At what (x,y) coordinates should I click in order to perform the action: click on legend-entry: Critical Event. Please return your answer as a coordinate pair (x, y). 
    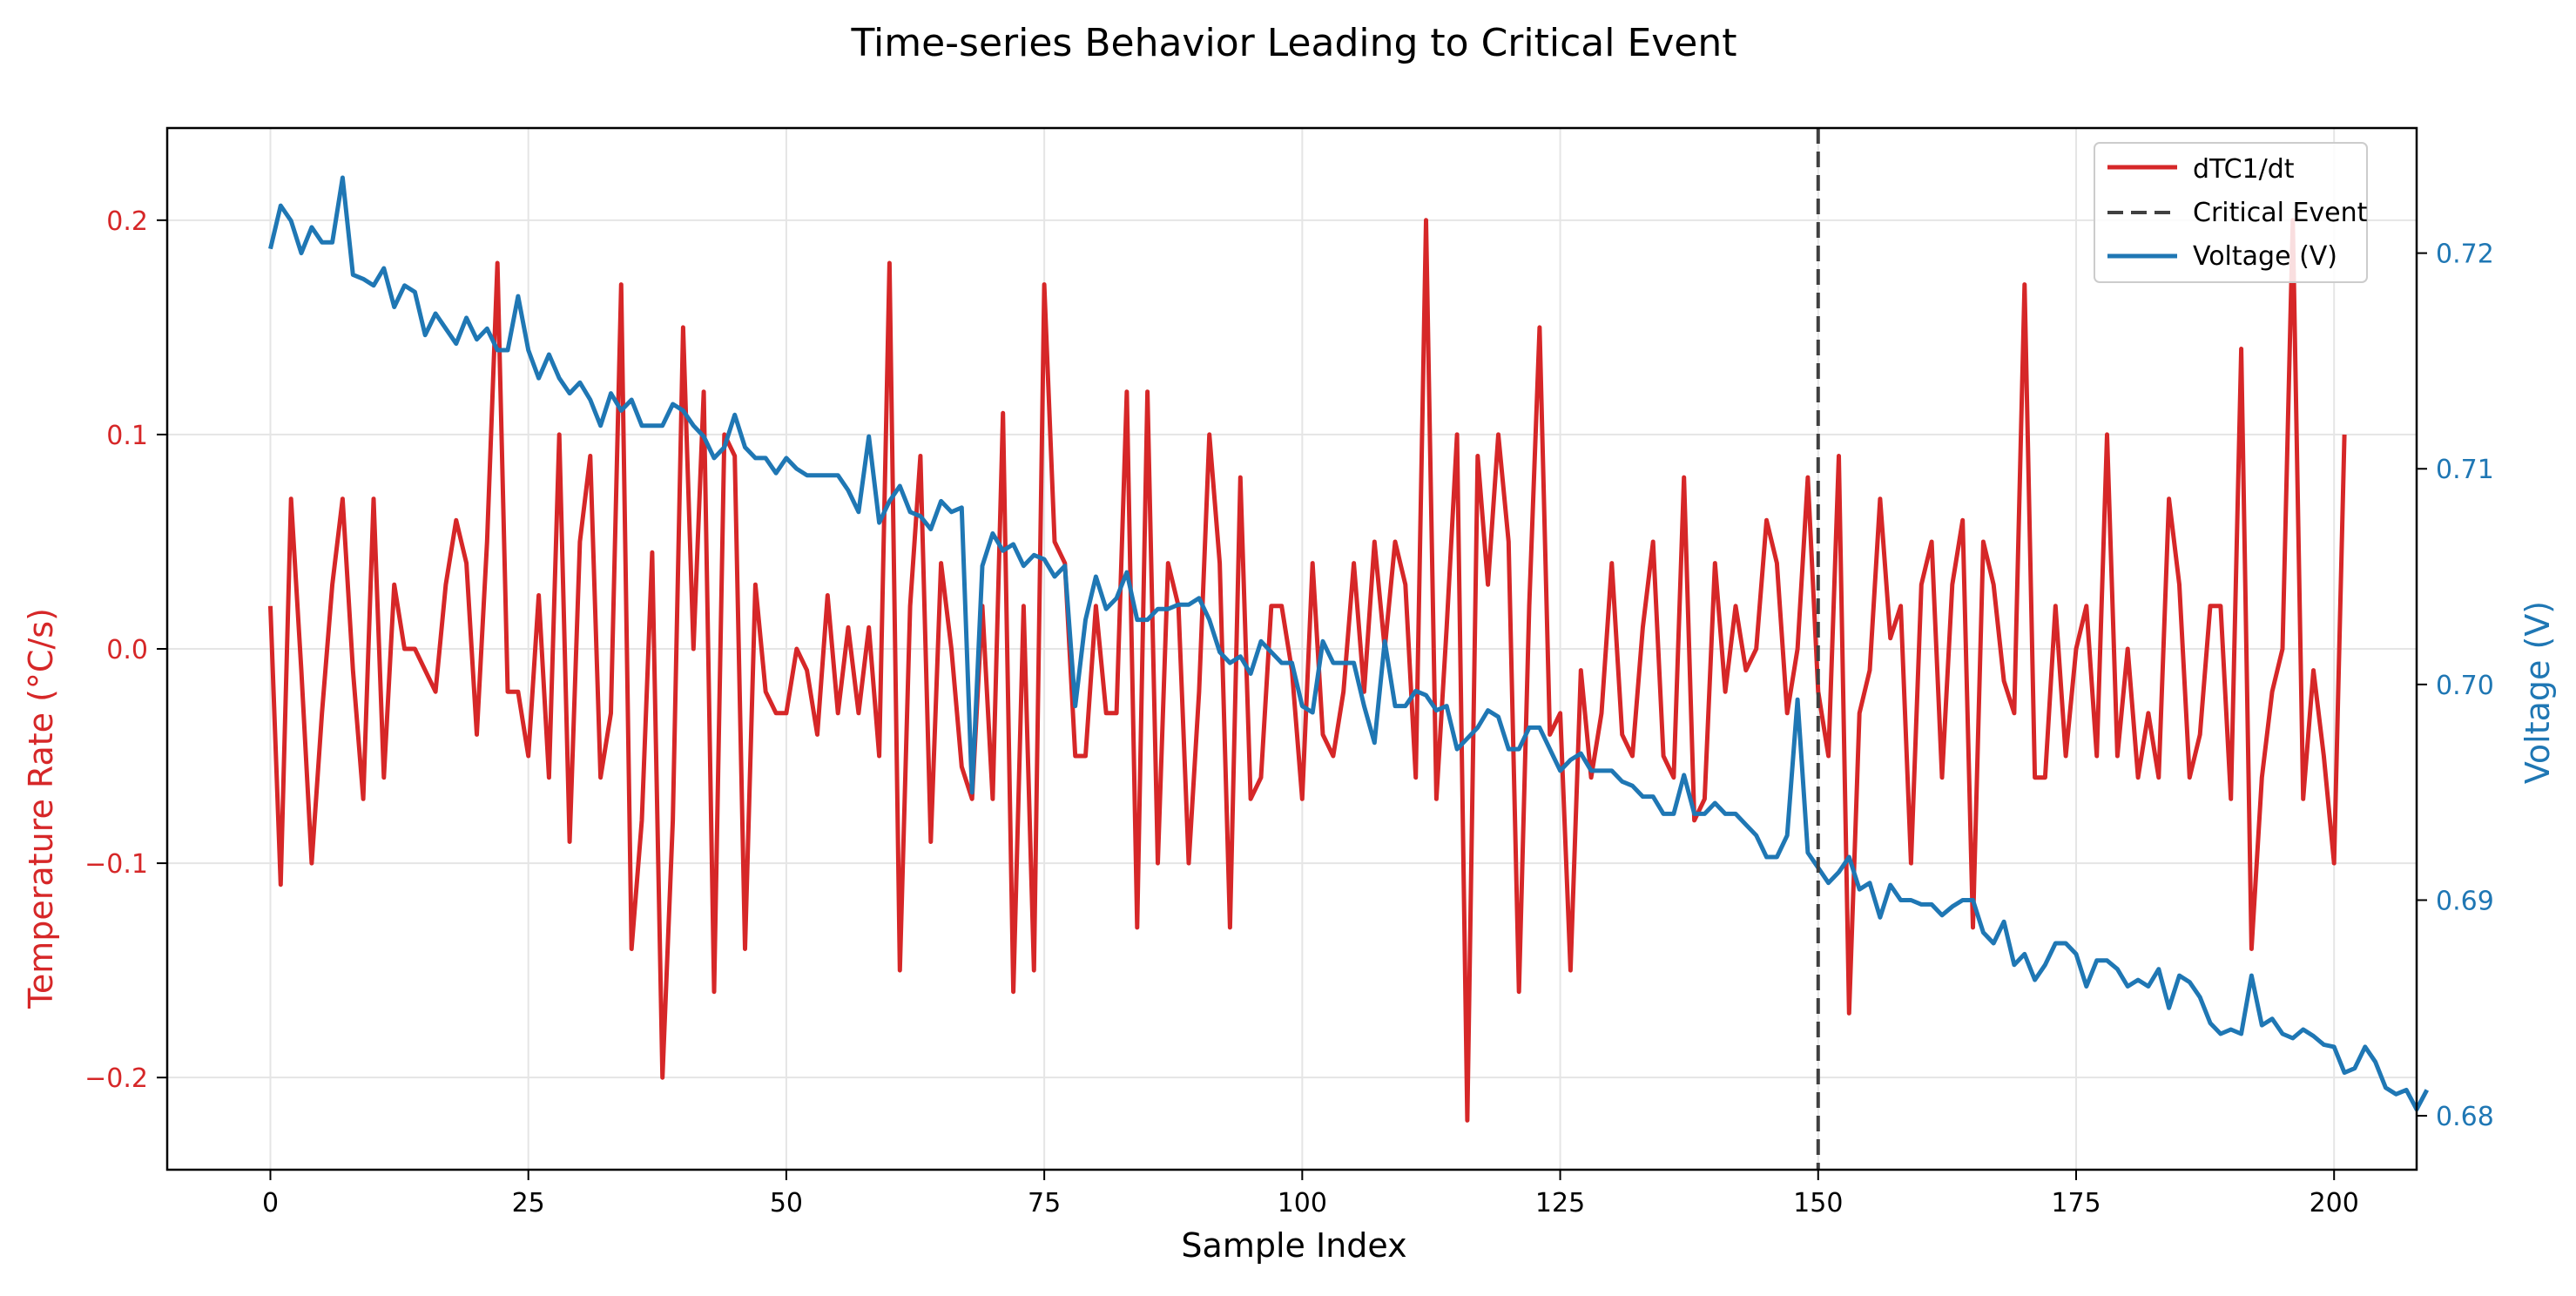
    Looking at the image, I should click on (2237, 213).